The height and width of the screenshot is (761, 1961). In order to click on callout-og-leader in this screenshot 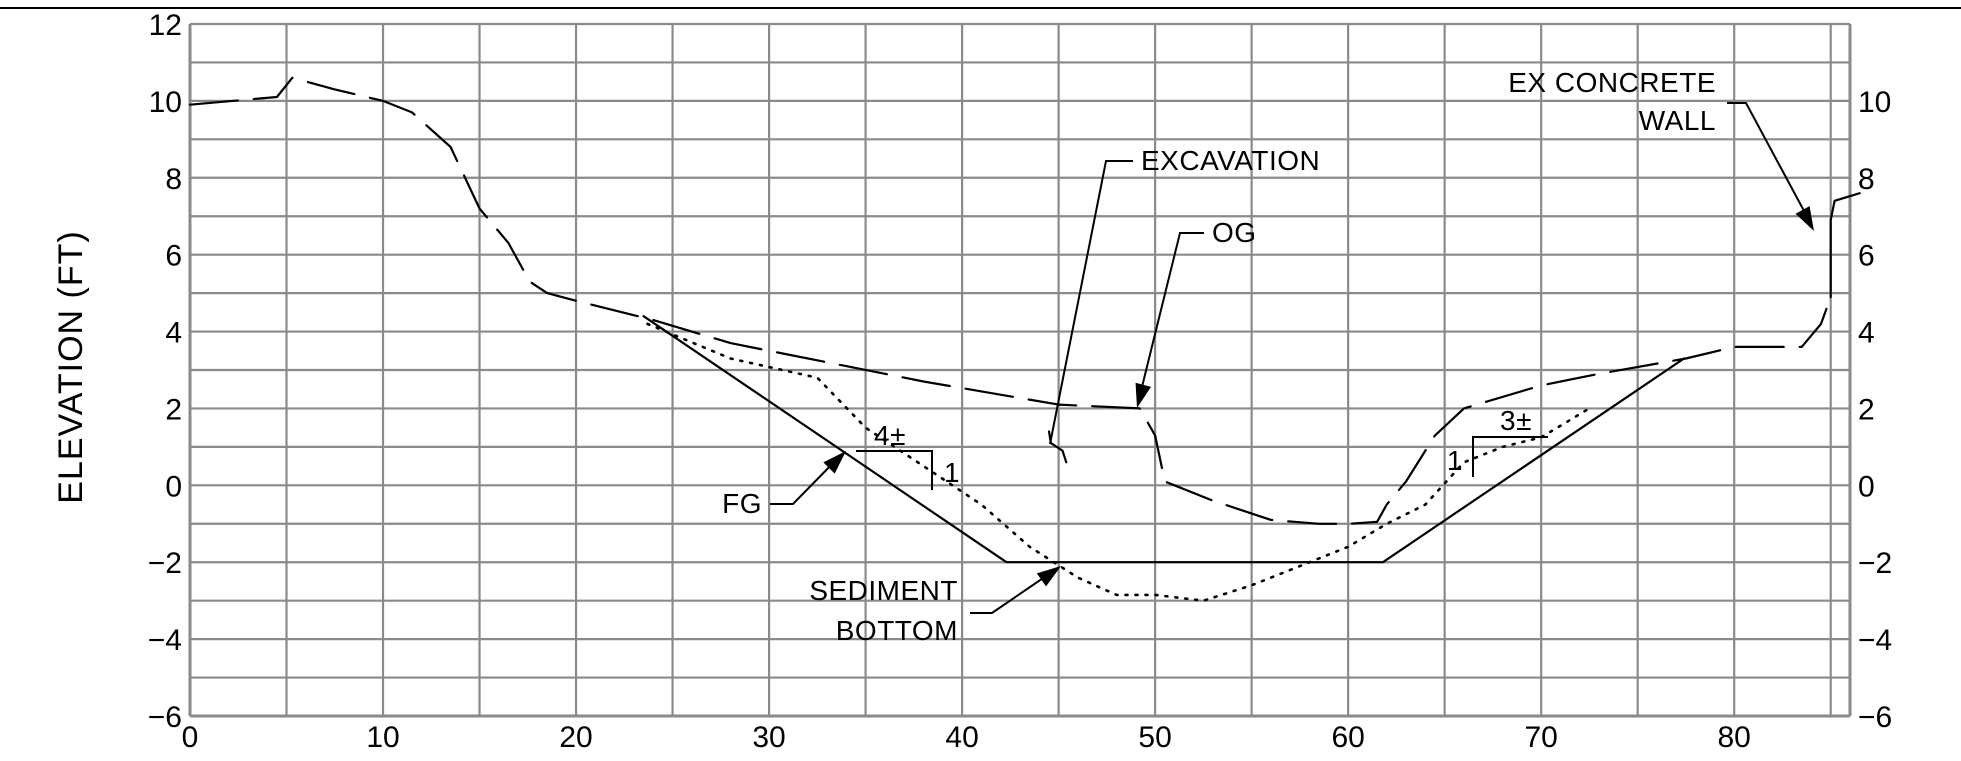, I will do `click(1171, 314)`.